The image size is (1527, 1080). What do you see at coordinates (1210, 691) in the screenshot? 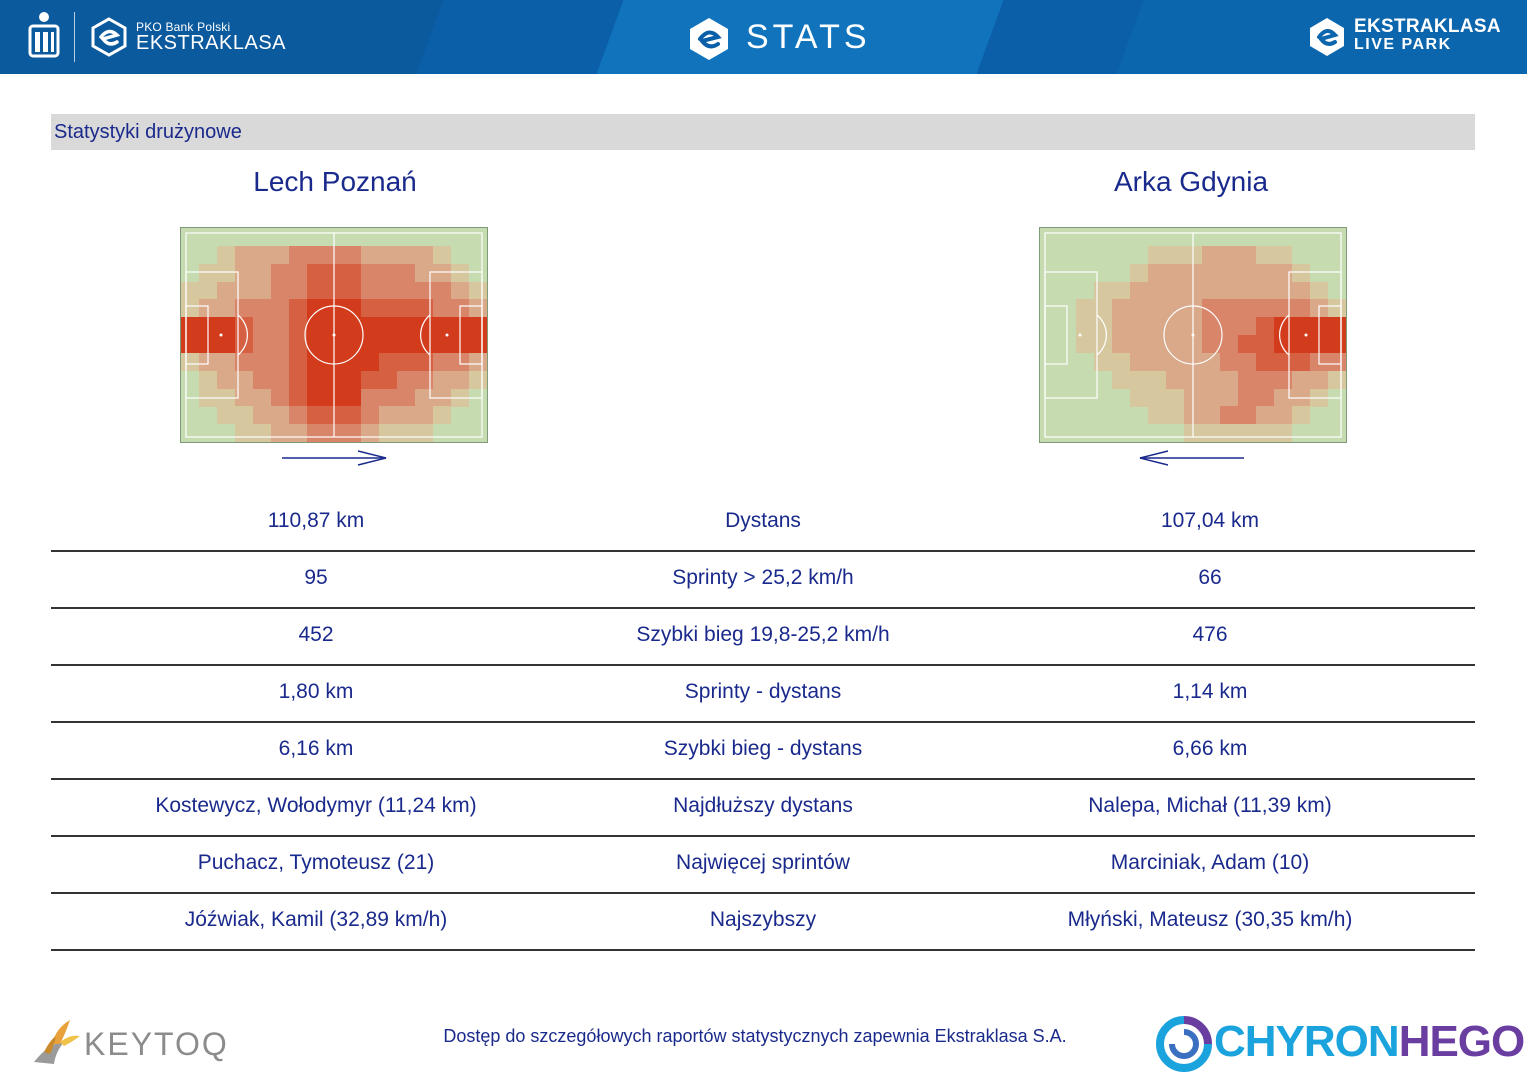
I see `away-value: 1,14 km` at bounding box center [1210, 691].